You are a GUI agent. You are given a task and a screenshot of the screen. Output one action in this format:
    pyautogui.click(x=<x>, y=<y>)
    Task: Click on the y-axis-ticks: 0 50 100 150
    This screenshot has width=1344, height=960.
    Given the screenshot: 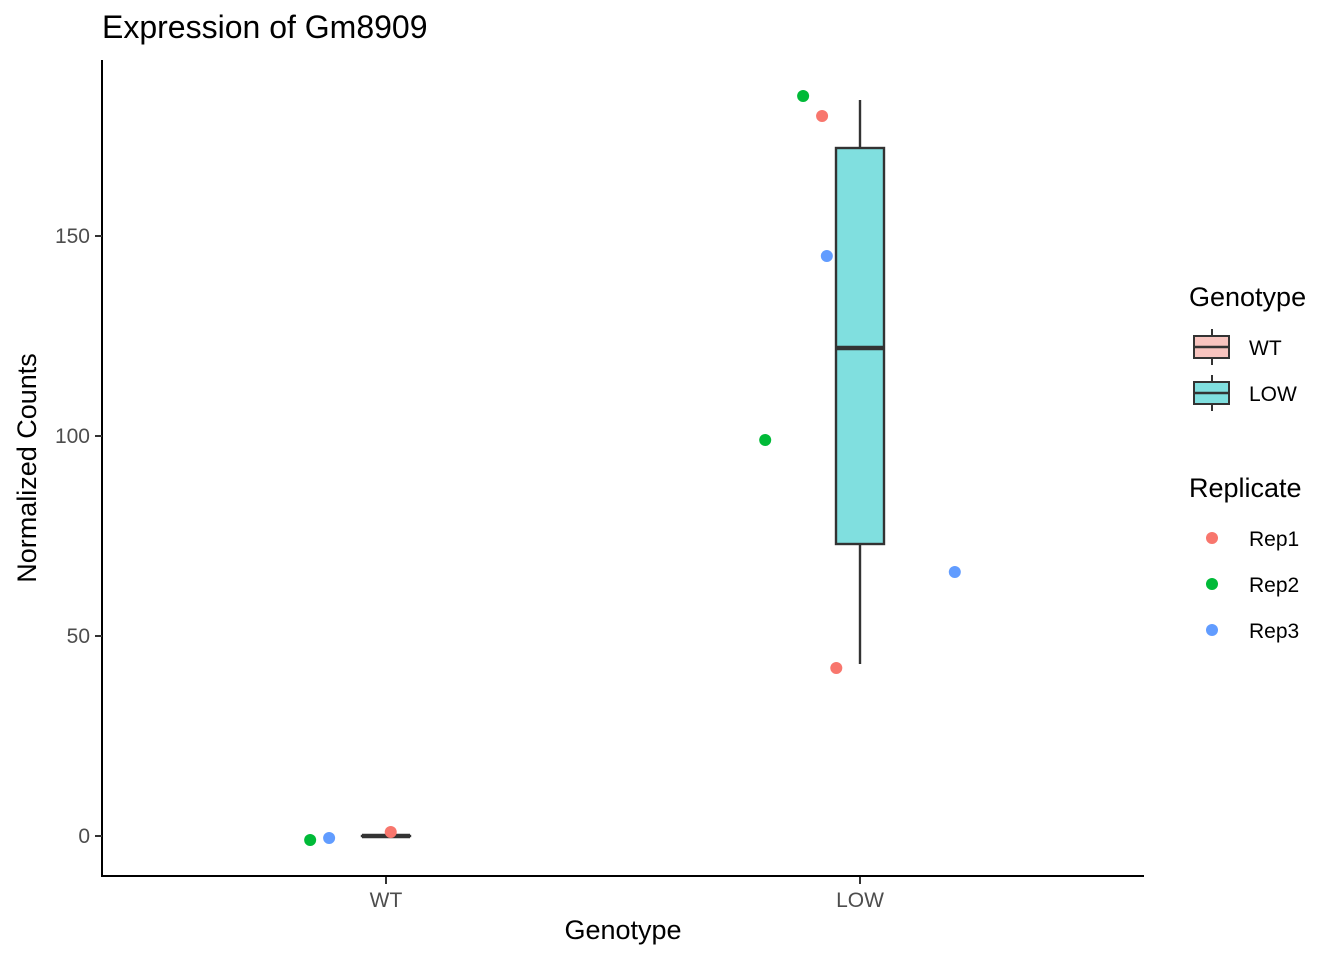 What is the action you would take?
    pyautogui.click(x=78, y=536)
    